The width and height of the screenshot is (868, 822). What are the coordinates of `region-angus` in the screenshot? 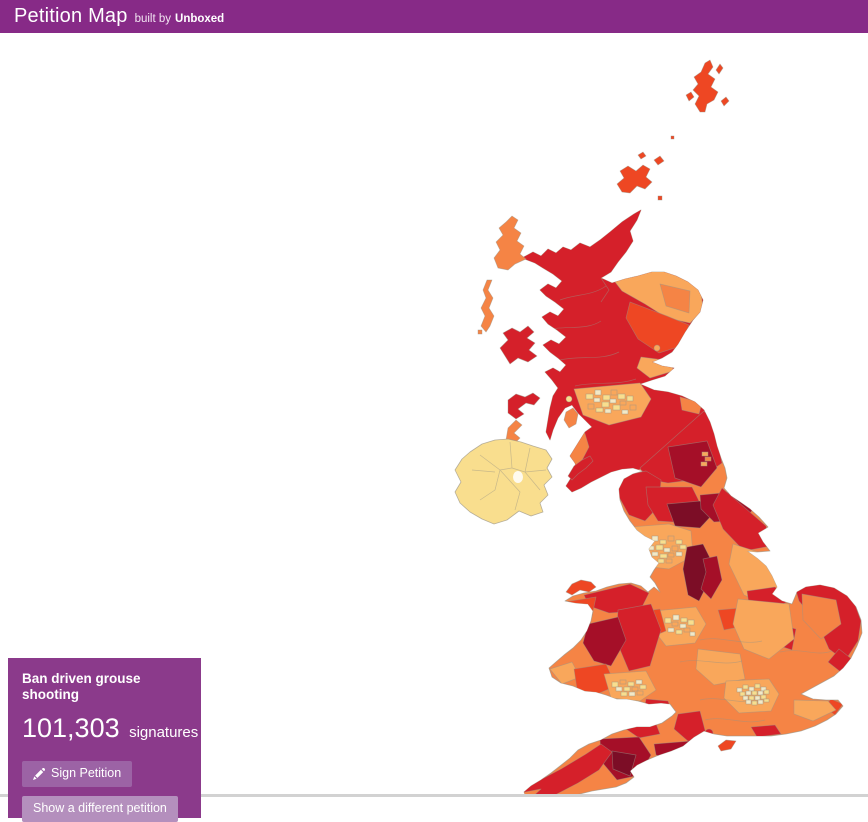 It's located at (657, 327).